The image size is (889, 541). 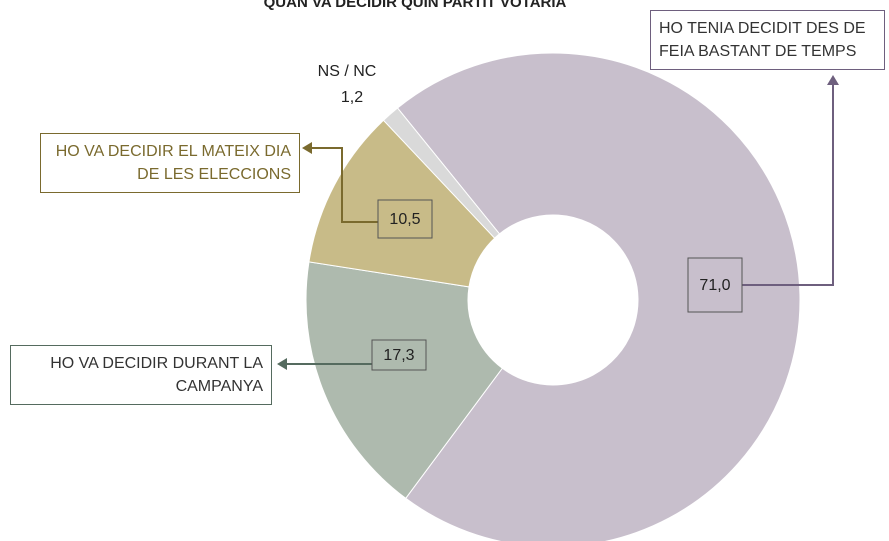 I want to click on value-label: 71,0, so click(x=714, y=285).